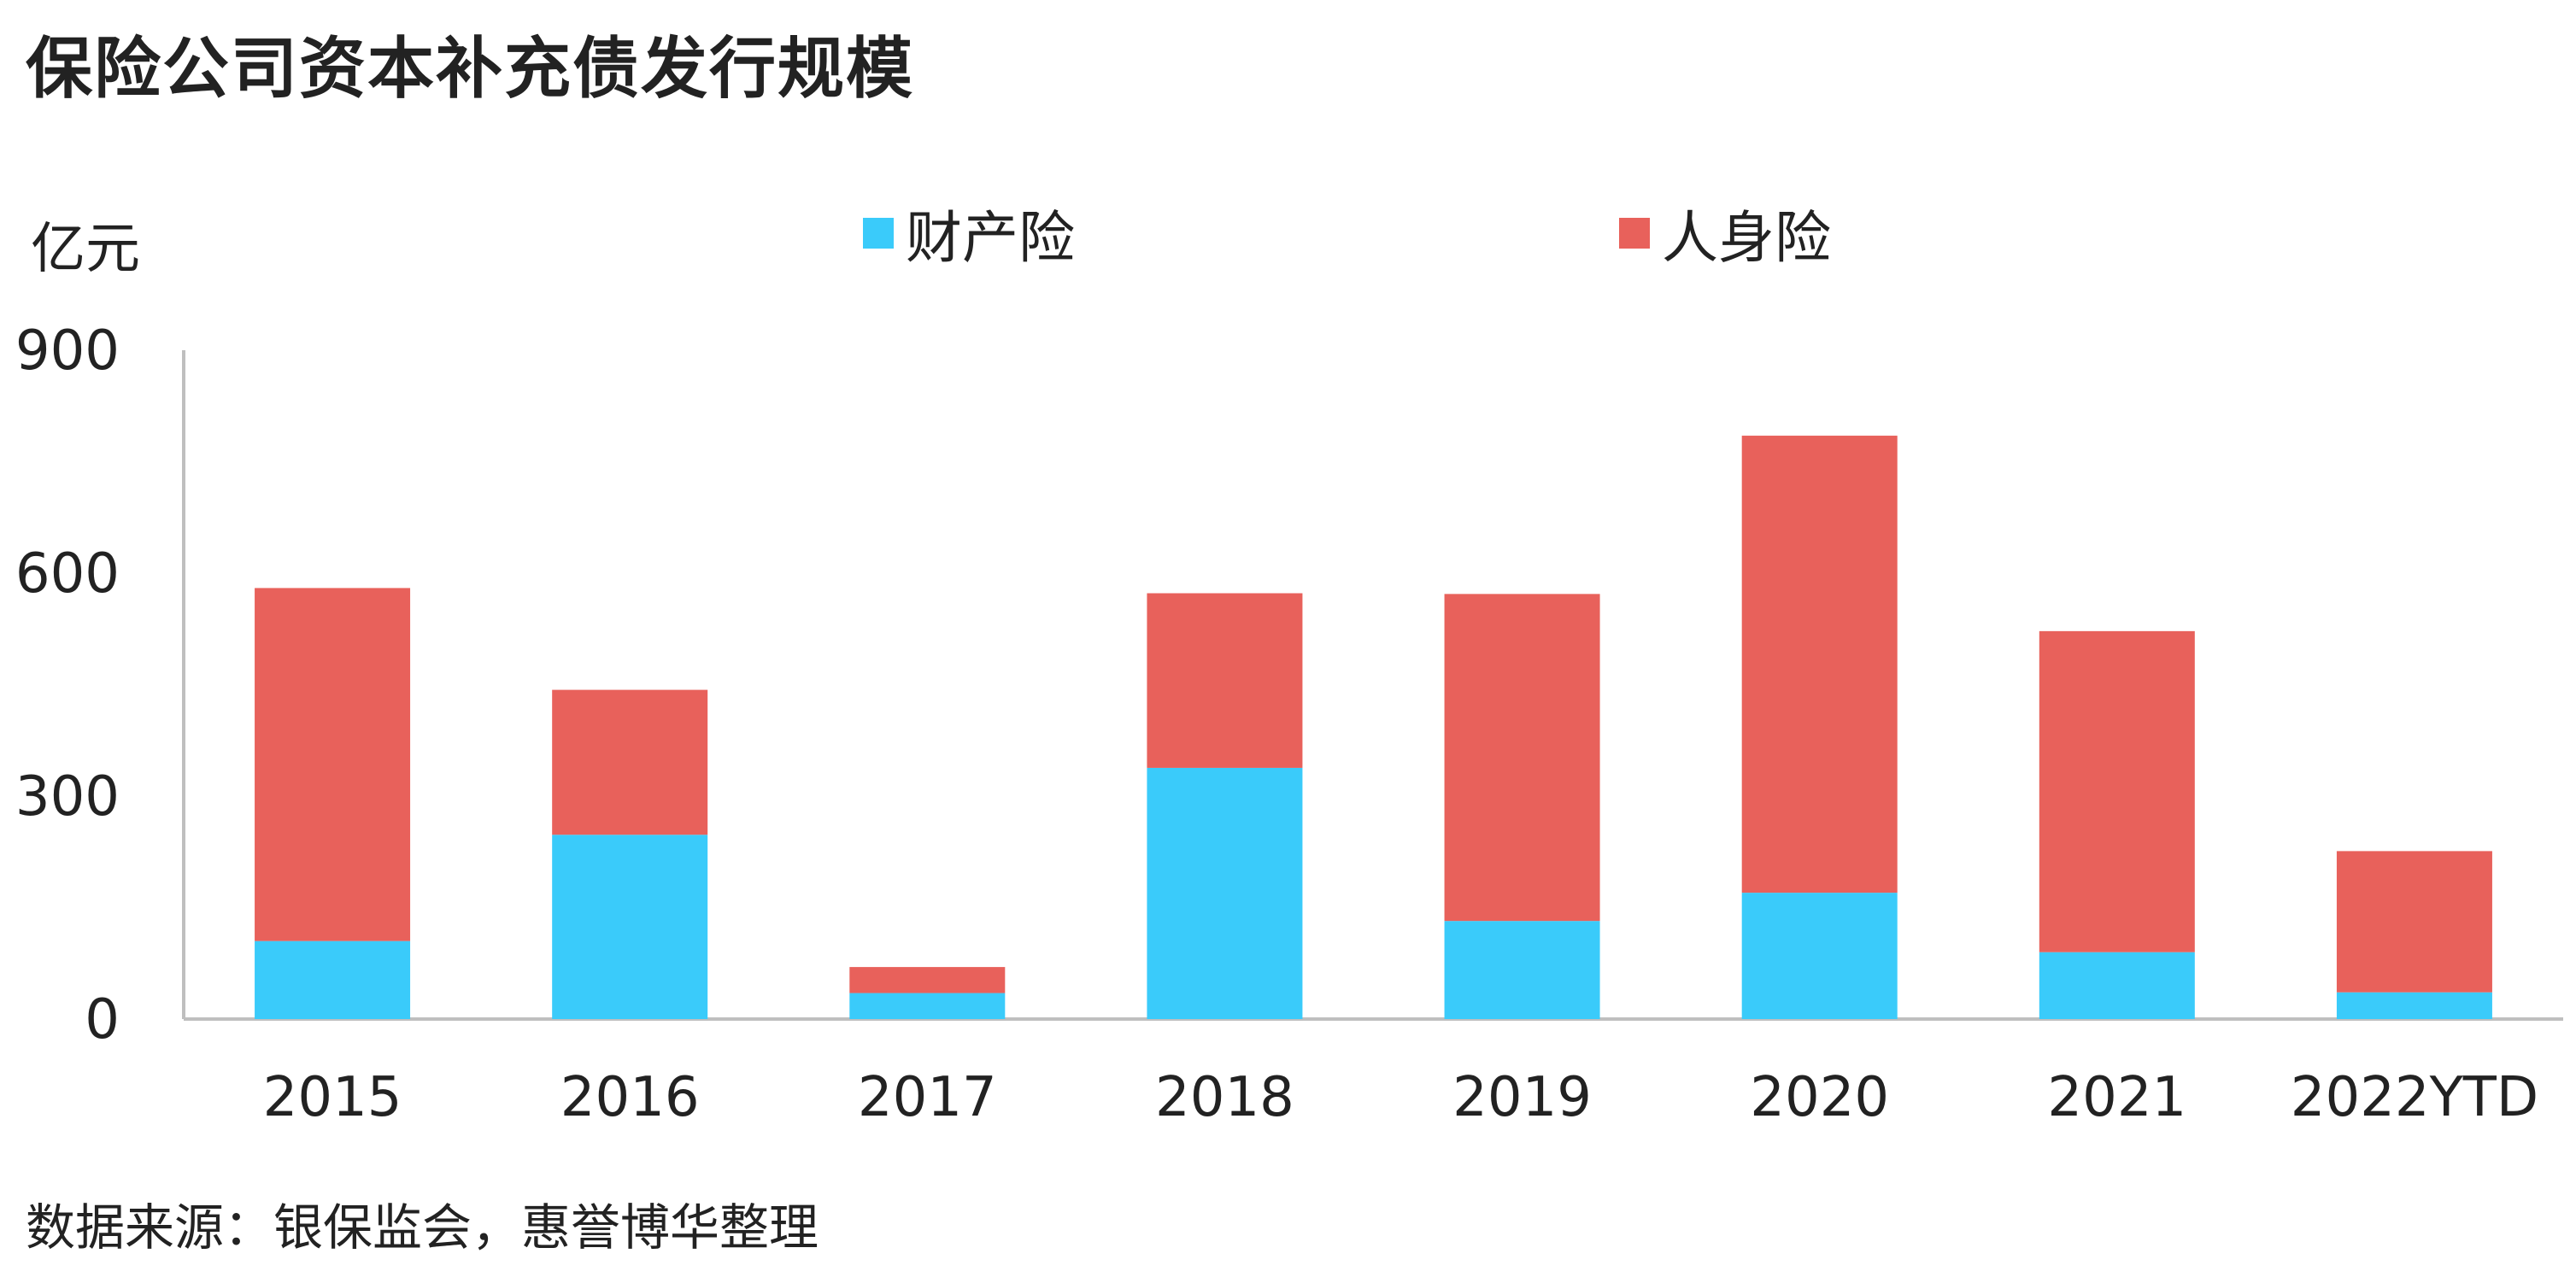  What do you see at coordinates (2116, 1097) in the screenshot?
I see `x-tick-label: 2021` at bounding box center [2116, 1097].